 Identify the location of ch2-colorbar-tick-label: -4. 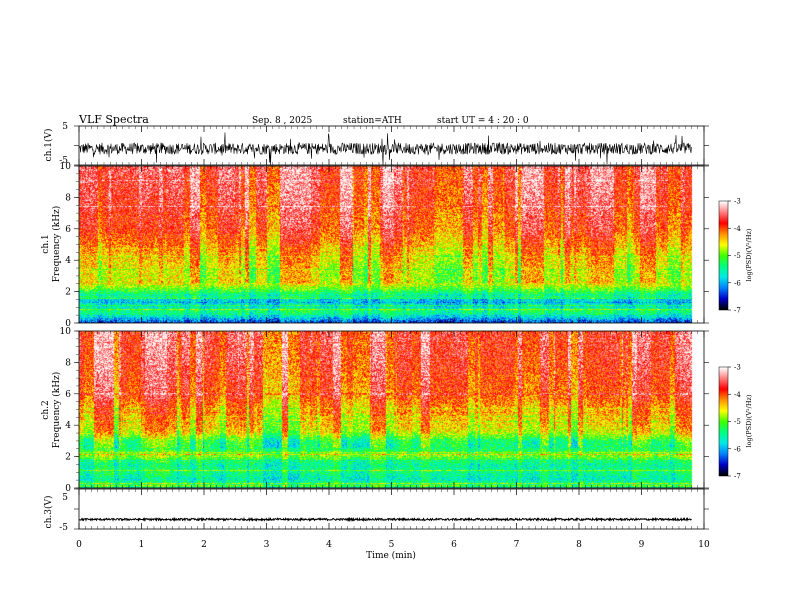
(737, 395).